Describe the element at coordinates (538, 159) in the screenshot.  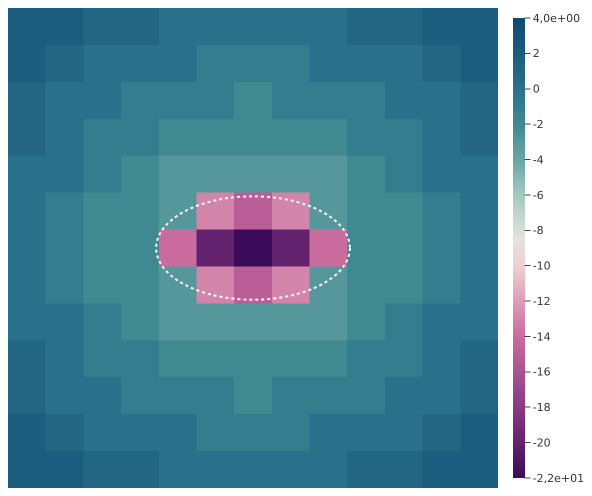
I see `color-bar-label: -4` at that location.